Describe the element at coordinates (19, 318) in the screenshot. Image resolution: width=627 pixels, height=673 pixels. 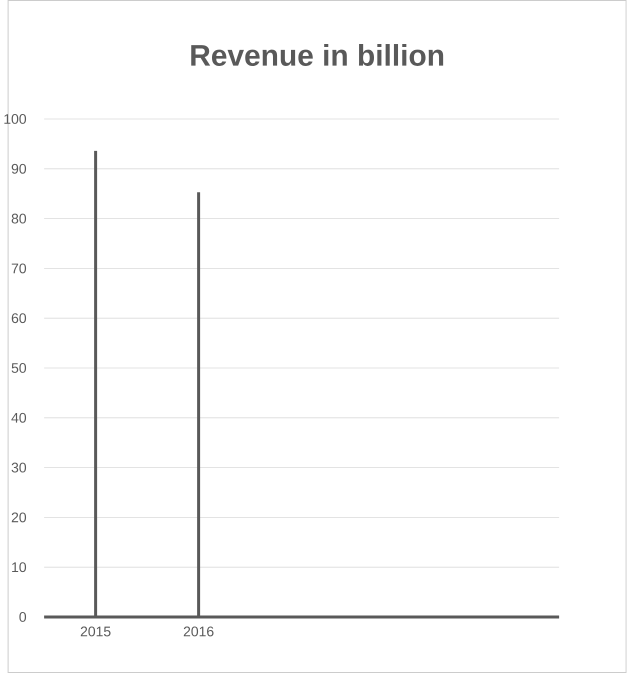
I see `y-tick-label: 60` at that location.